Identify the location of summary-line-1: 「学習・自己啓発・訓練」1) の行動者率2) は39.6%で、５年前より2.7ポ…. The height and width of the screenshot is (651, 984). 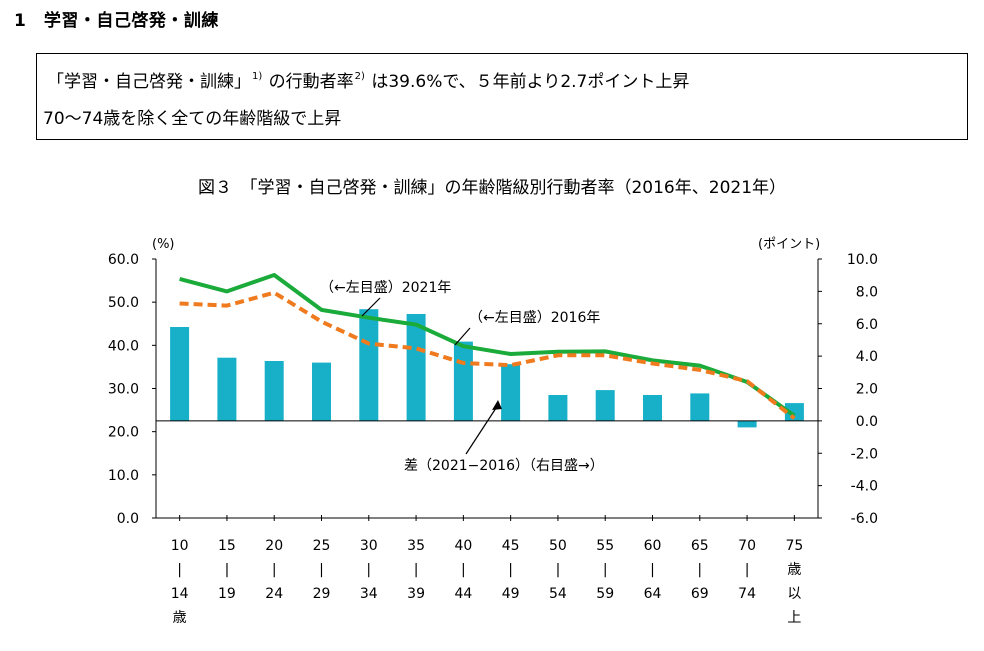
(368, 79).